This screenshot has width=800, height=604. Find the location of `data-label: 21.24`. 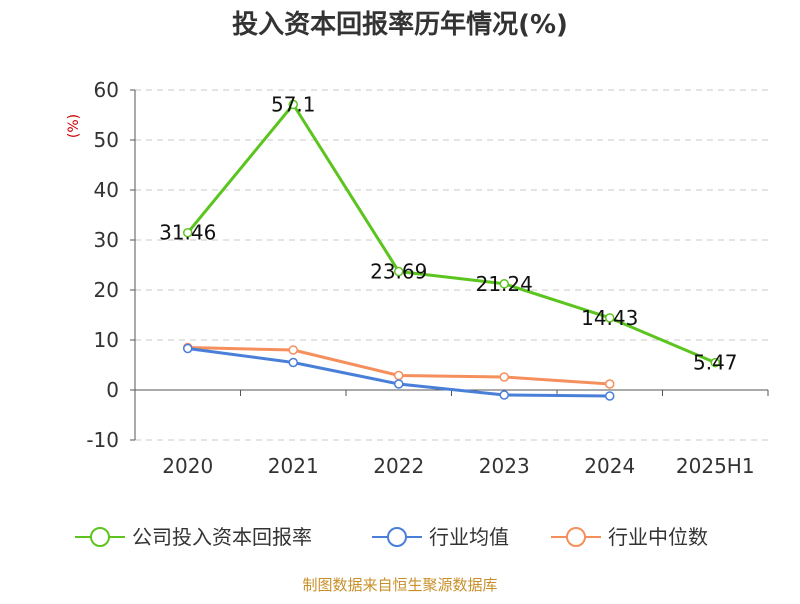

data-label: 21.24 is located at coordinates (504, 284).